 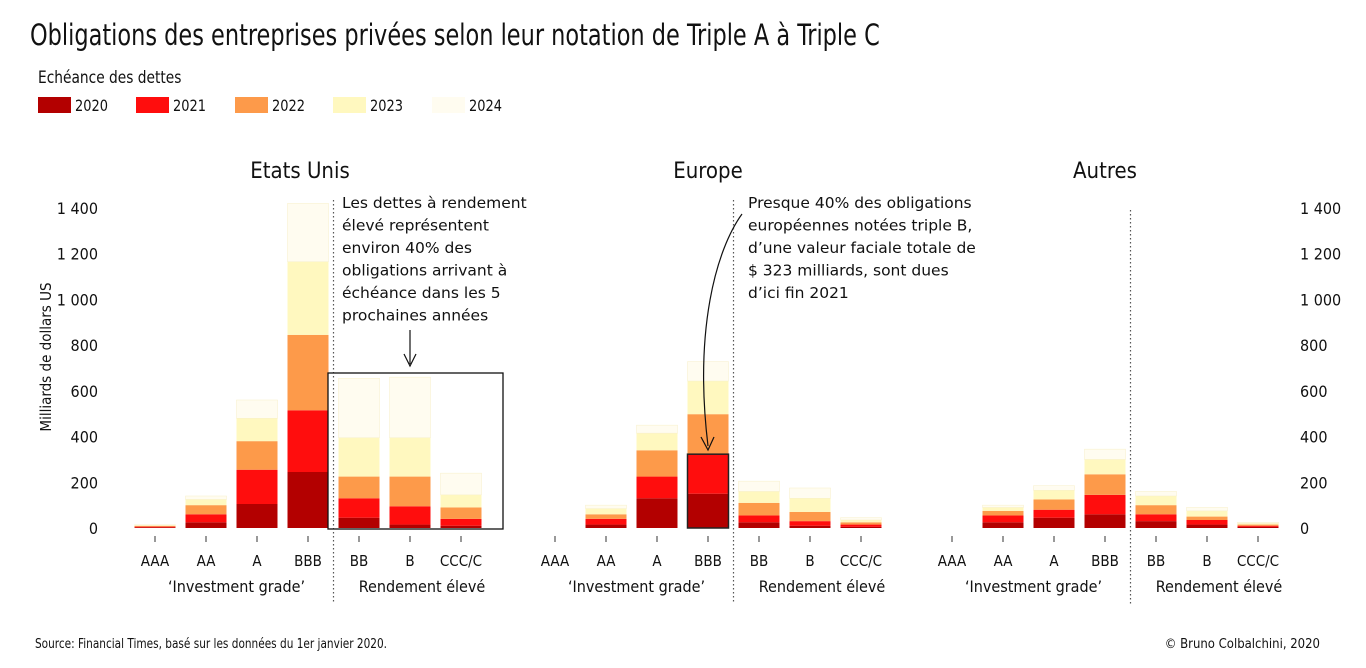 I want to click on panel-title: Etats Unis, so click(x=300, y=171).